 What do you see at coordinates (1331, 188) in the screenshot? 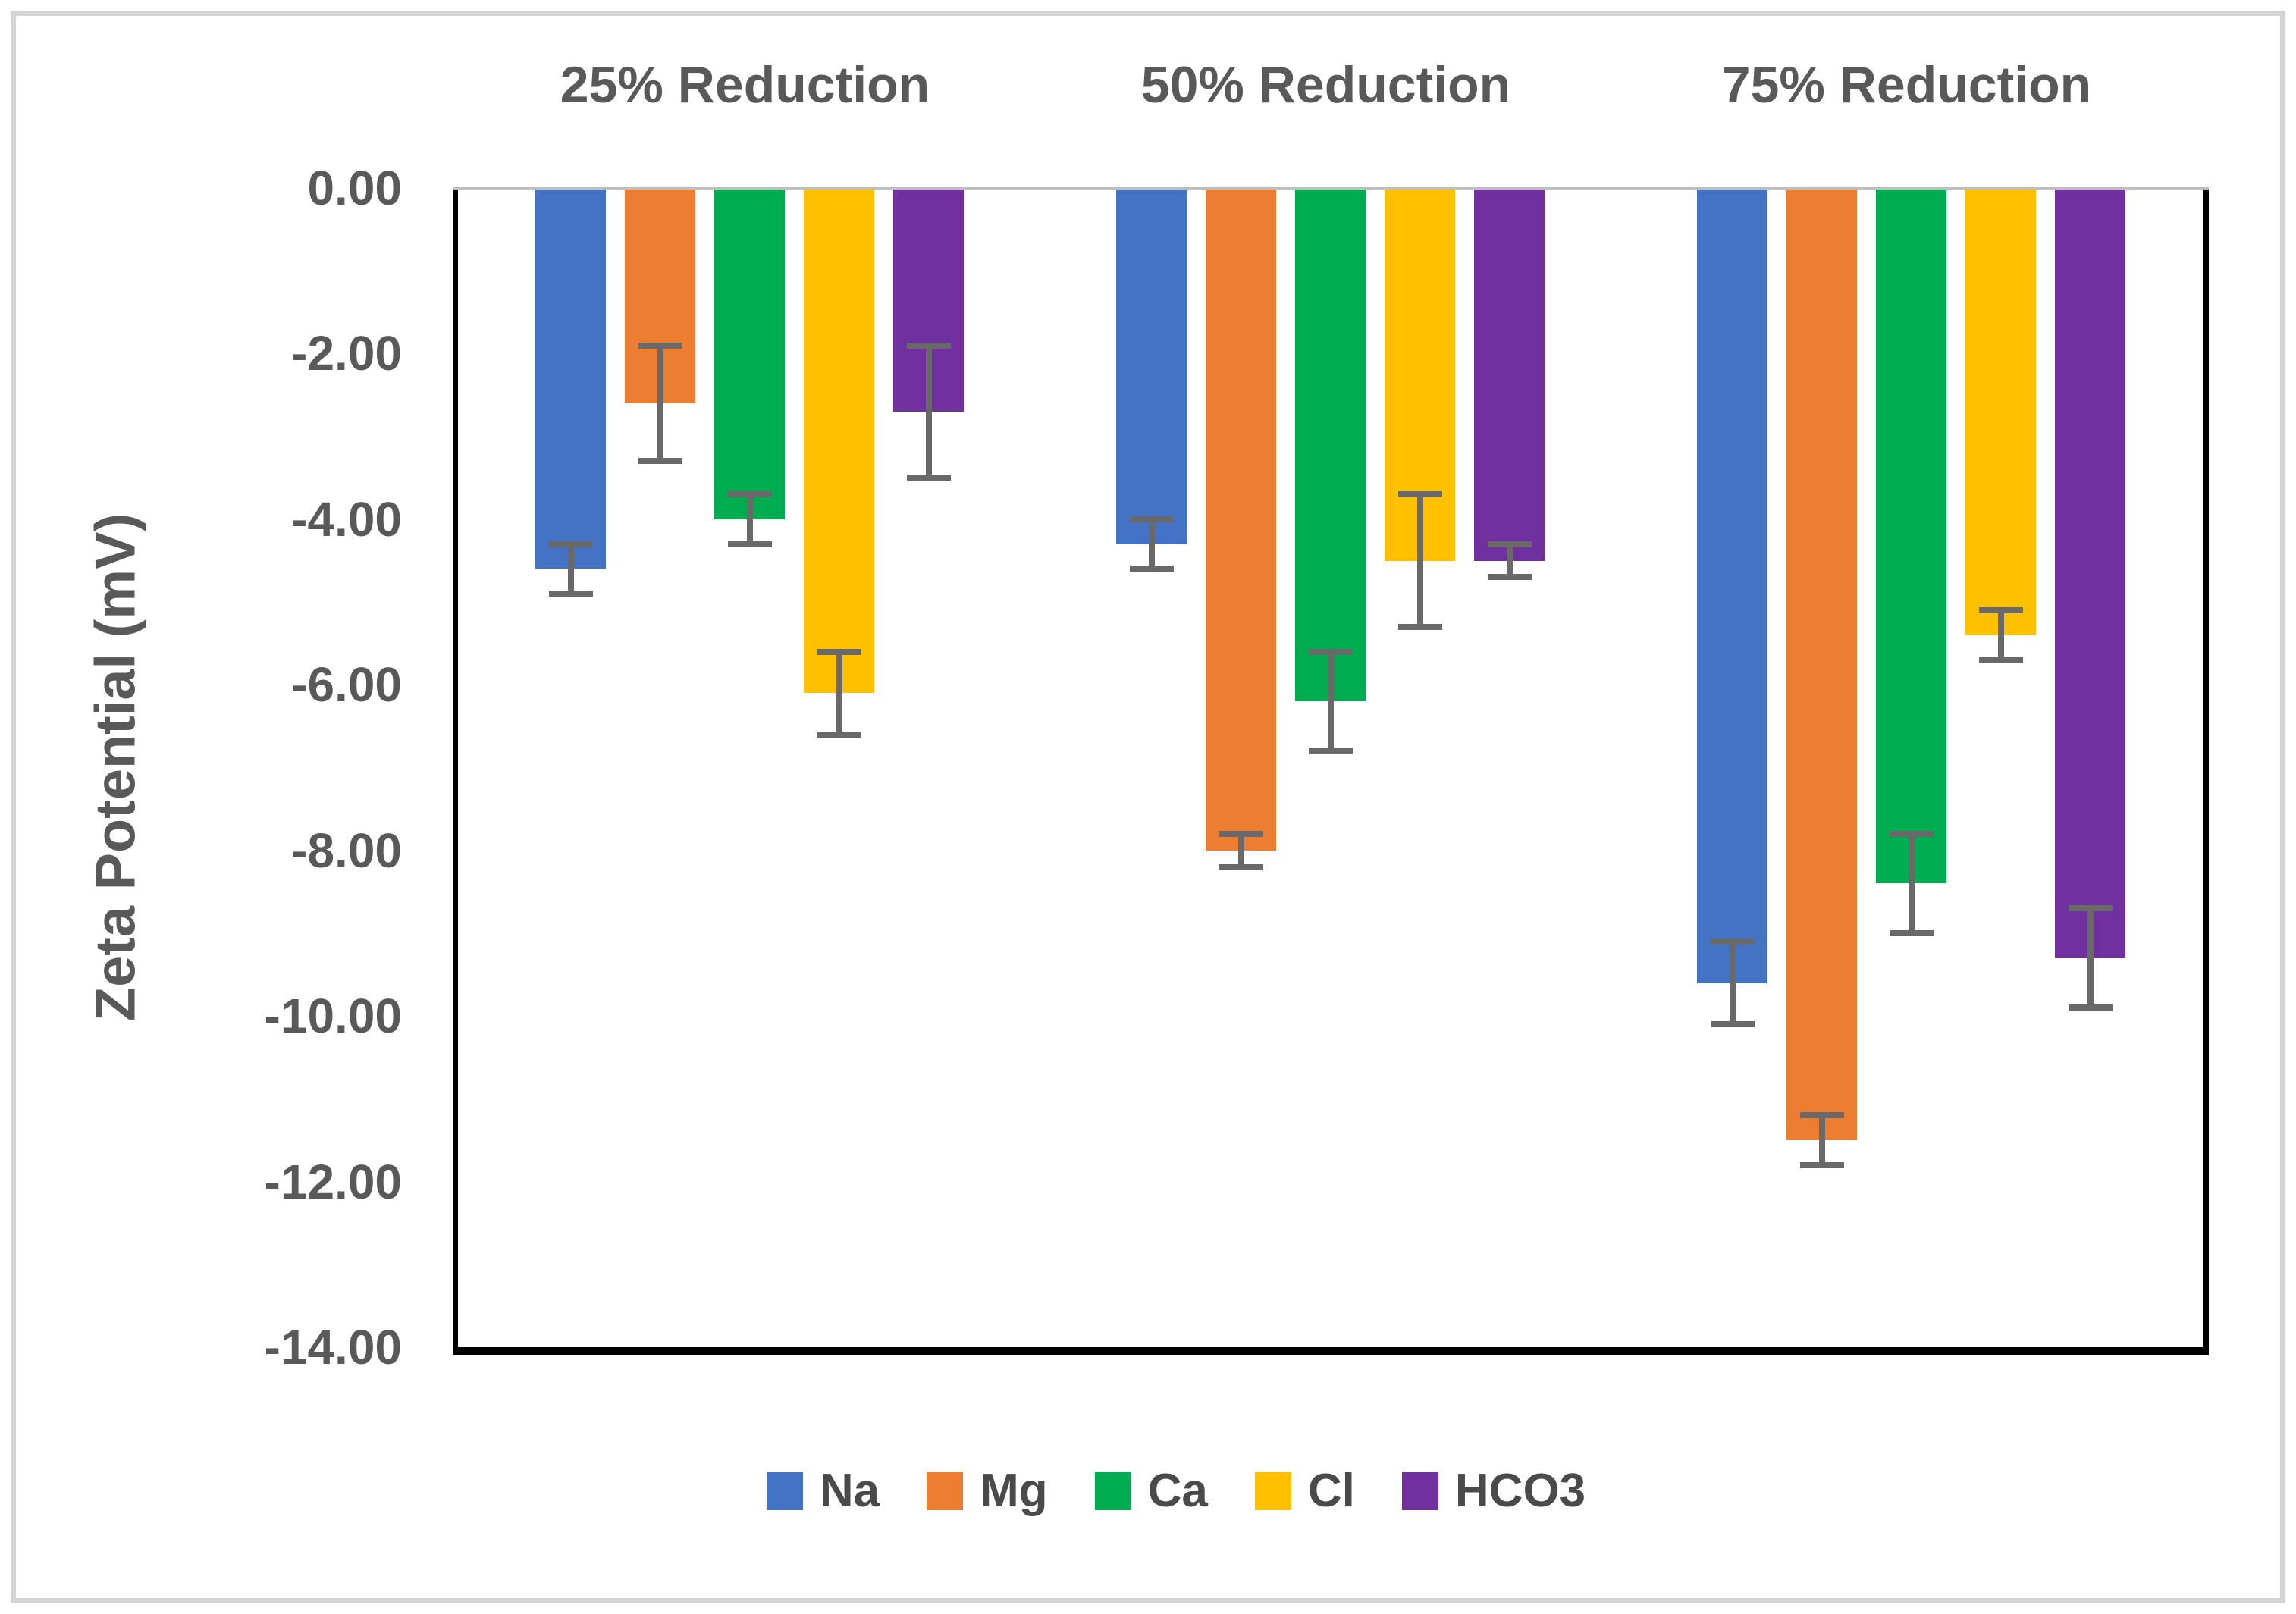
I see `zero-gridline` at bounding box center [1331, 188].